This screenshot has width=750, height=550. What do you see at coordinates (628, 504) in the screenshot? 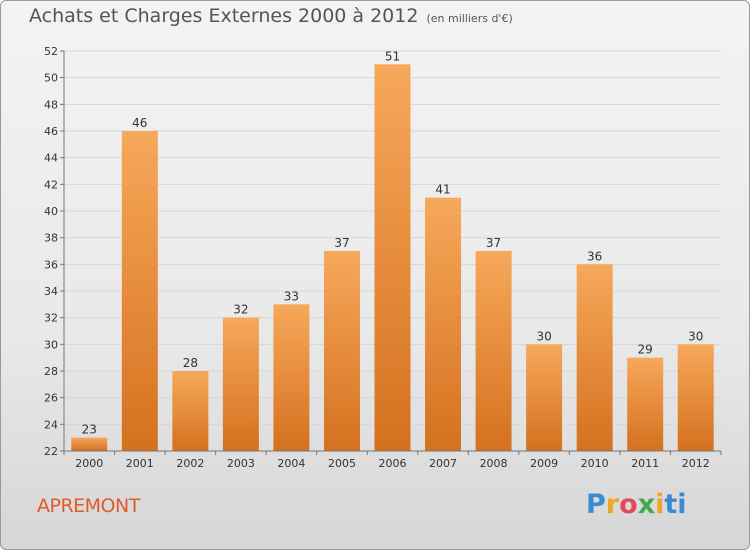
I see `logo-letter: o` at bounding box center [628, 504].